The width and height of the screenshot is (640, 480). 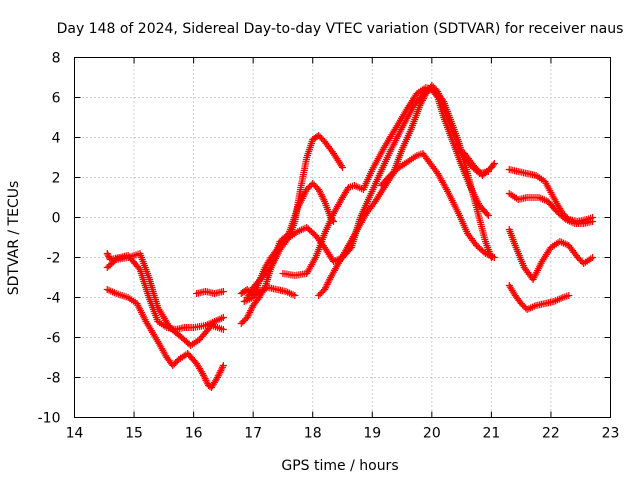 I want to click on series-track-k, so click(x=437, y=205).